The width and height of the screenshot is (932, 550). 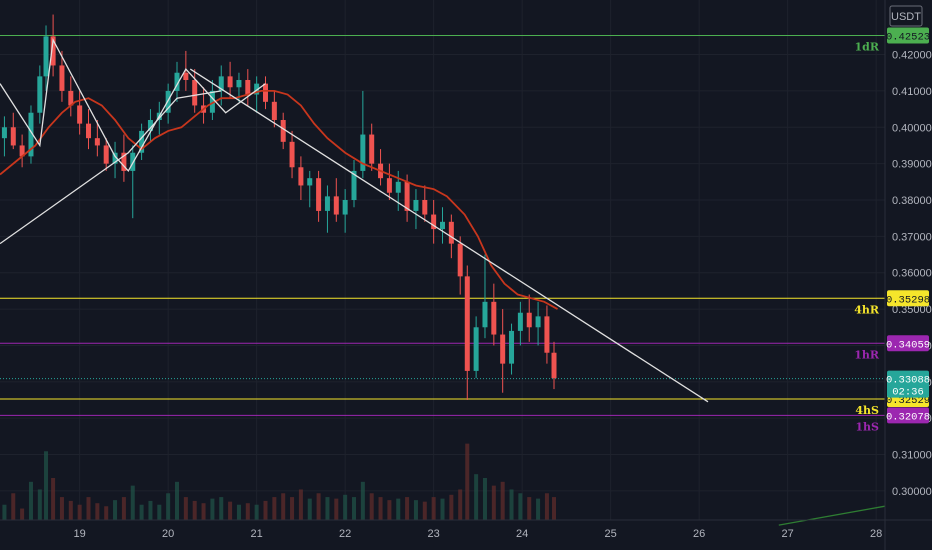 I want to click on level-label-1dR: 1dR, so click(x=867, y=47).